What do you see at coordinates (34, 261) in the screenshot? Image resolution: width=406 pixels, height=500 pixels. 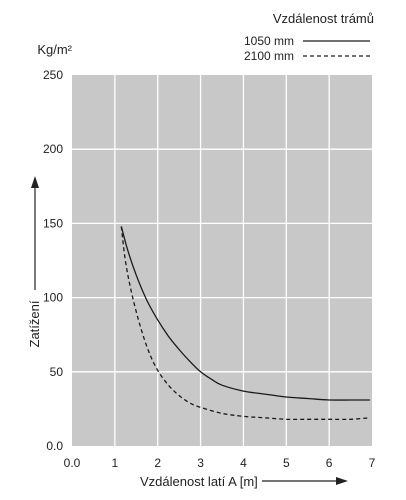 I see `y-axis-title: Zatížení` at bounding box center [34, 261].